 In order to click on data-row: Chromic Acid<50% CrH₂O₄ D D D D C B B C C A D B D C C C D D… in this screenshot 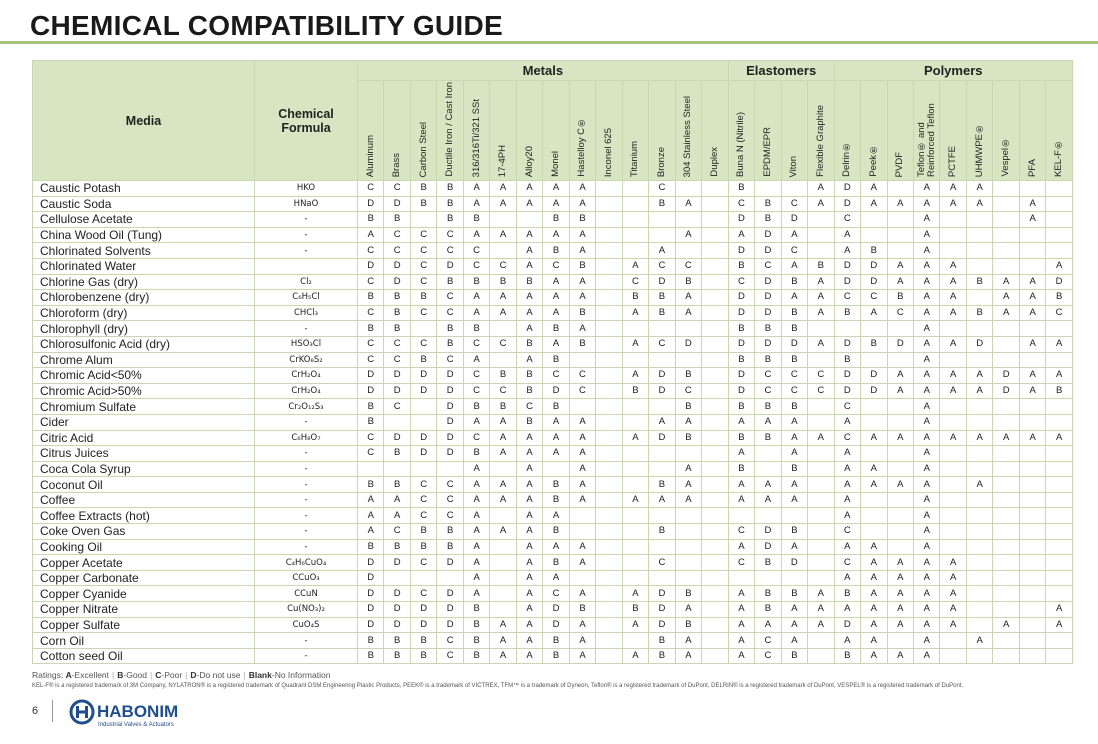, I will do `click(552, 375)`.